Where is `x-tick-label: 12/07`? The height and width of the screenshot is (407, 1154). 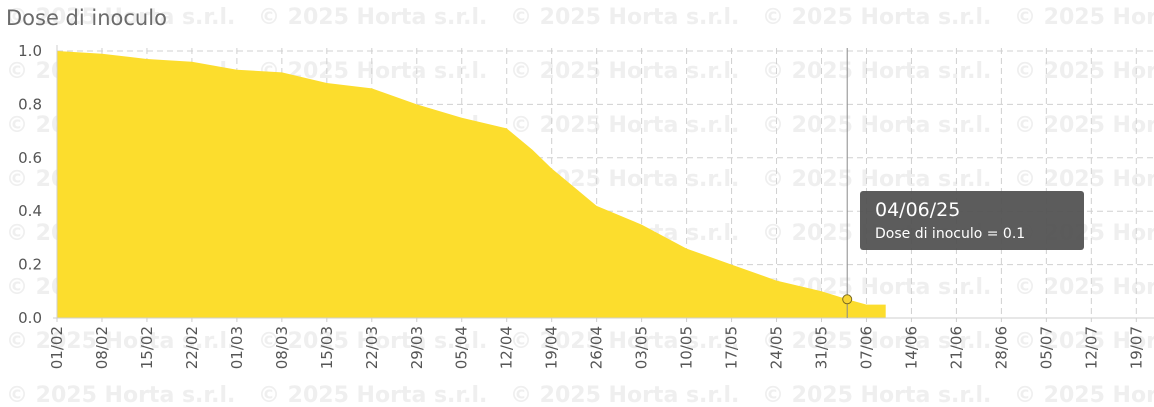
x-tick-label: 12/07 is located at coordinates (1091, 347).